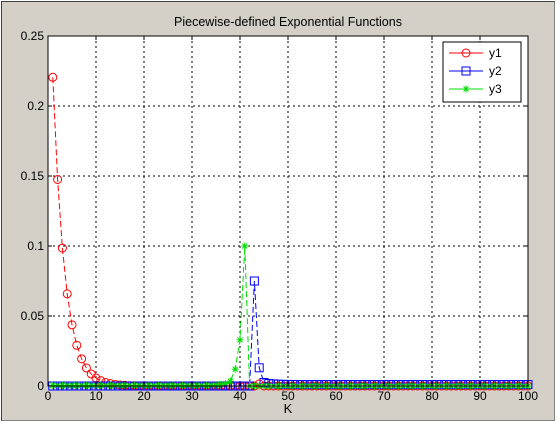  What do you see at coordinates (33, 36) in the screenshot?
I see `y-tick-label: 0.25` at bounding box center [33, 36].